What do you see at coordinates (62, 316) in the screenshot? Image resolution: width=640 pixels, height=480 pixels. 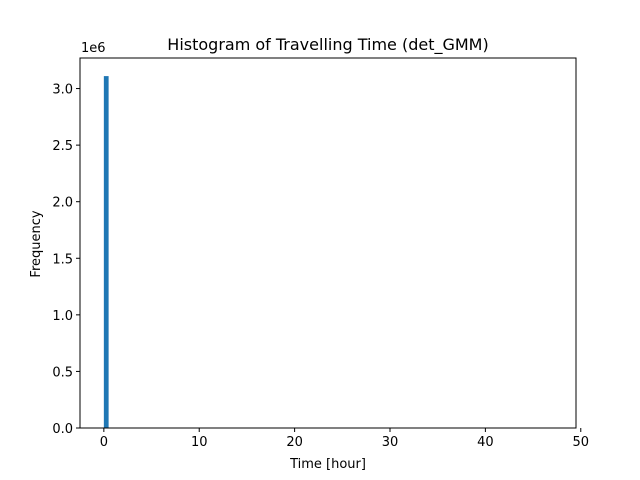 I see `y-tick-label: 1.0` at bounding box center [62, 316].